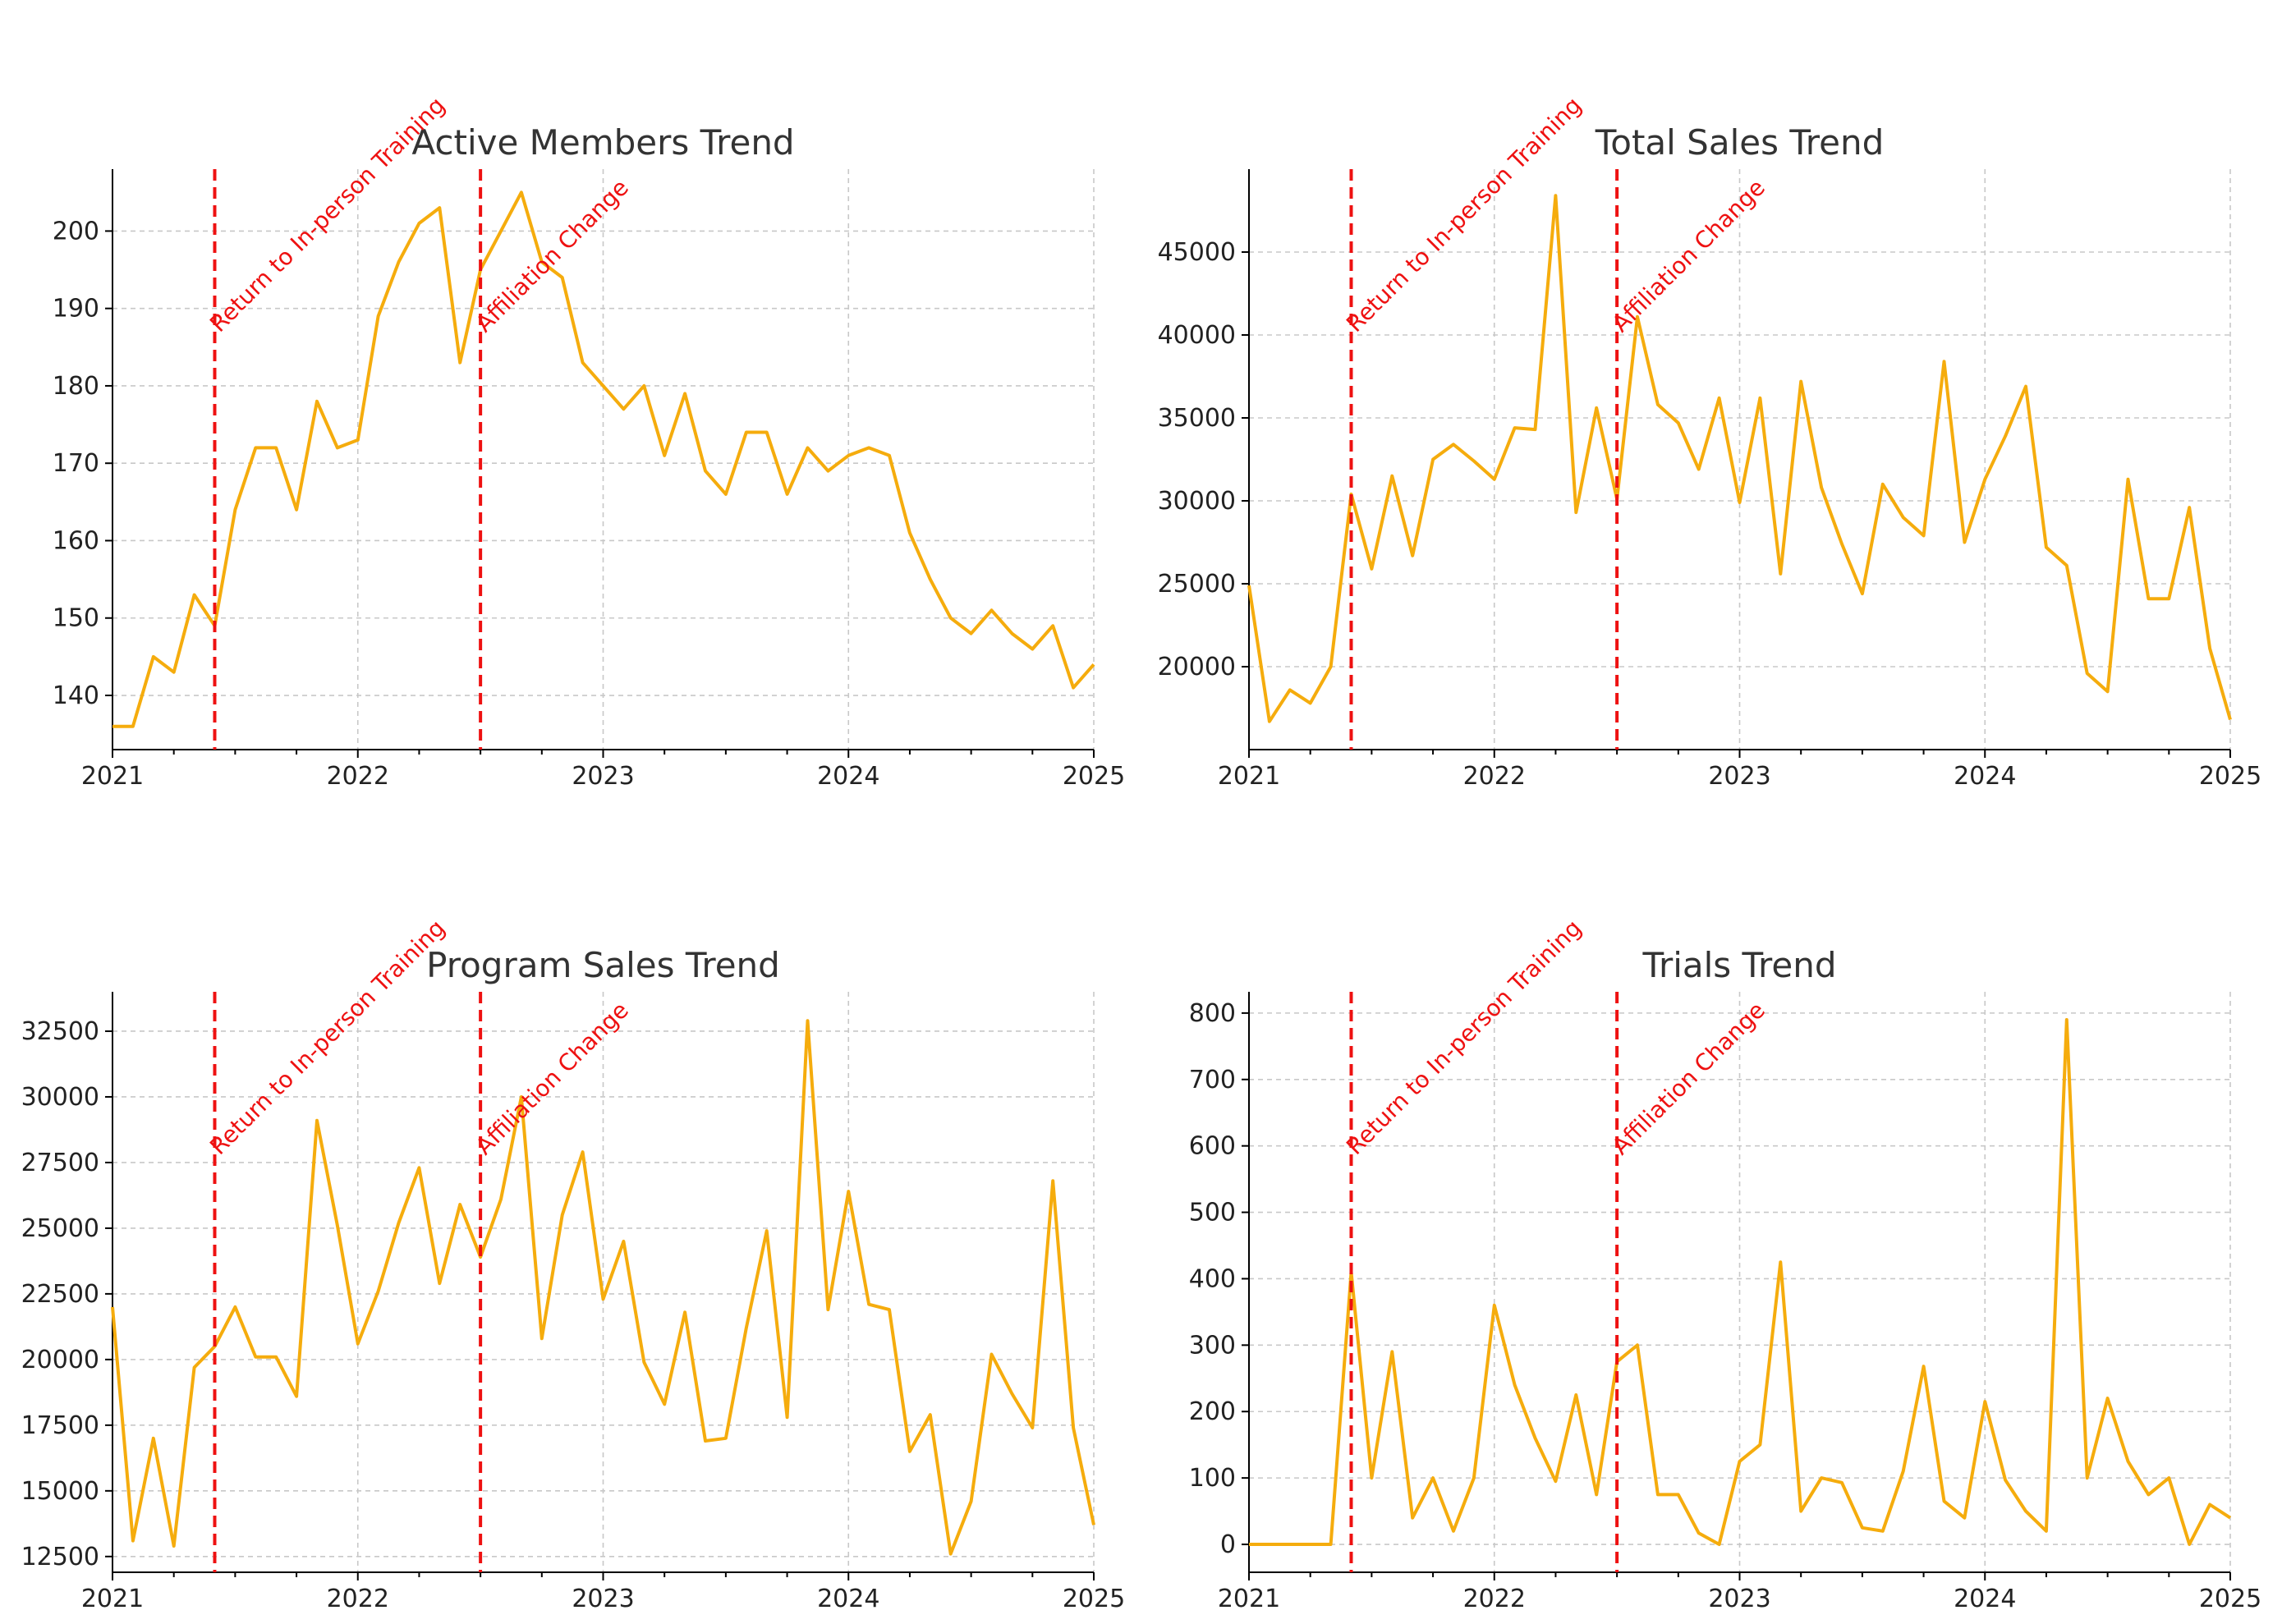 Image resolution: width=2282 pixels, height=1624 pixels. I want to click on y-tick-label: 180, so click(76, 386).